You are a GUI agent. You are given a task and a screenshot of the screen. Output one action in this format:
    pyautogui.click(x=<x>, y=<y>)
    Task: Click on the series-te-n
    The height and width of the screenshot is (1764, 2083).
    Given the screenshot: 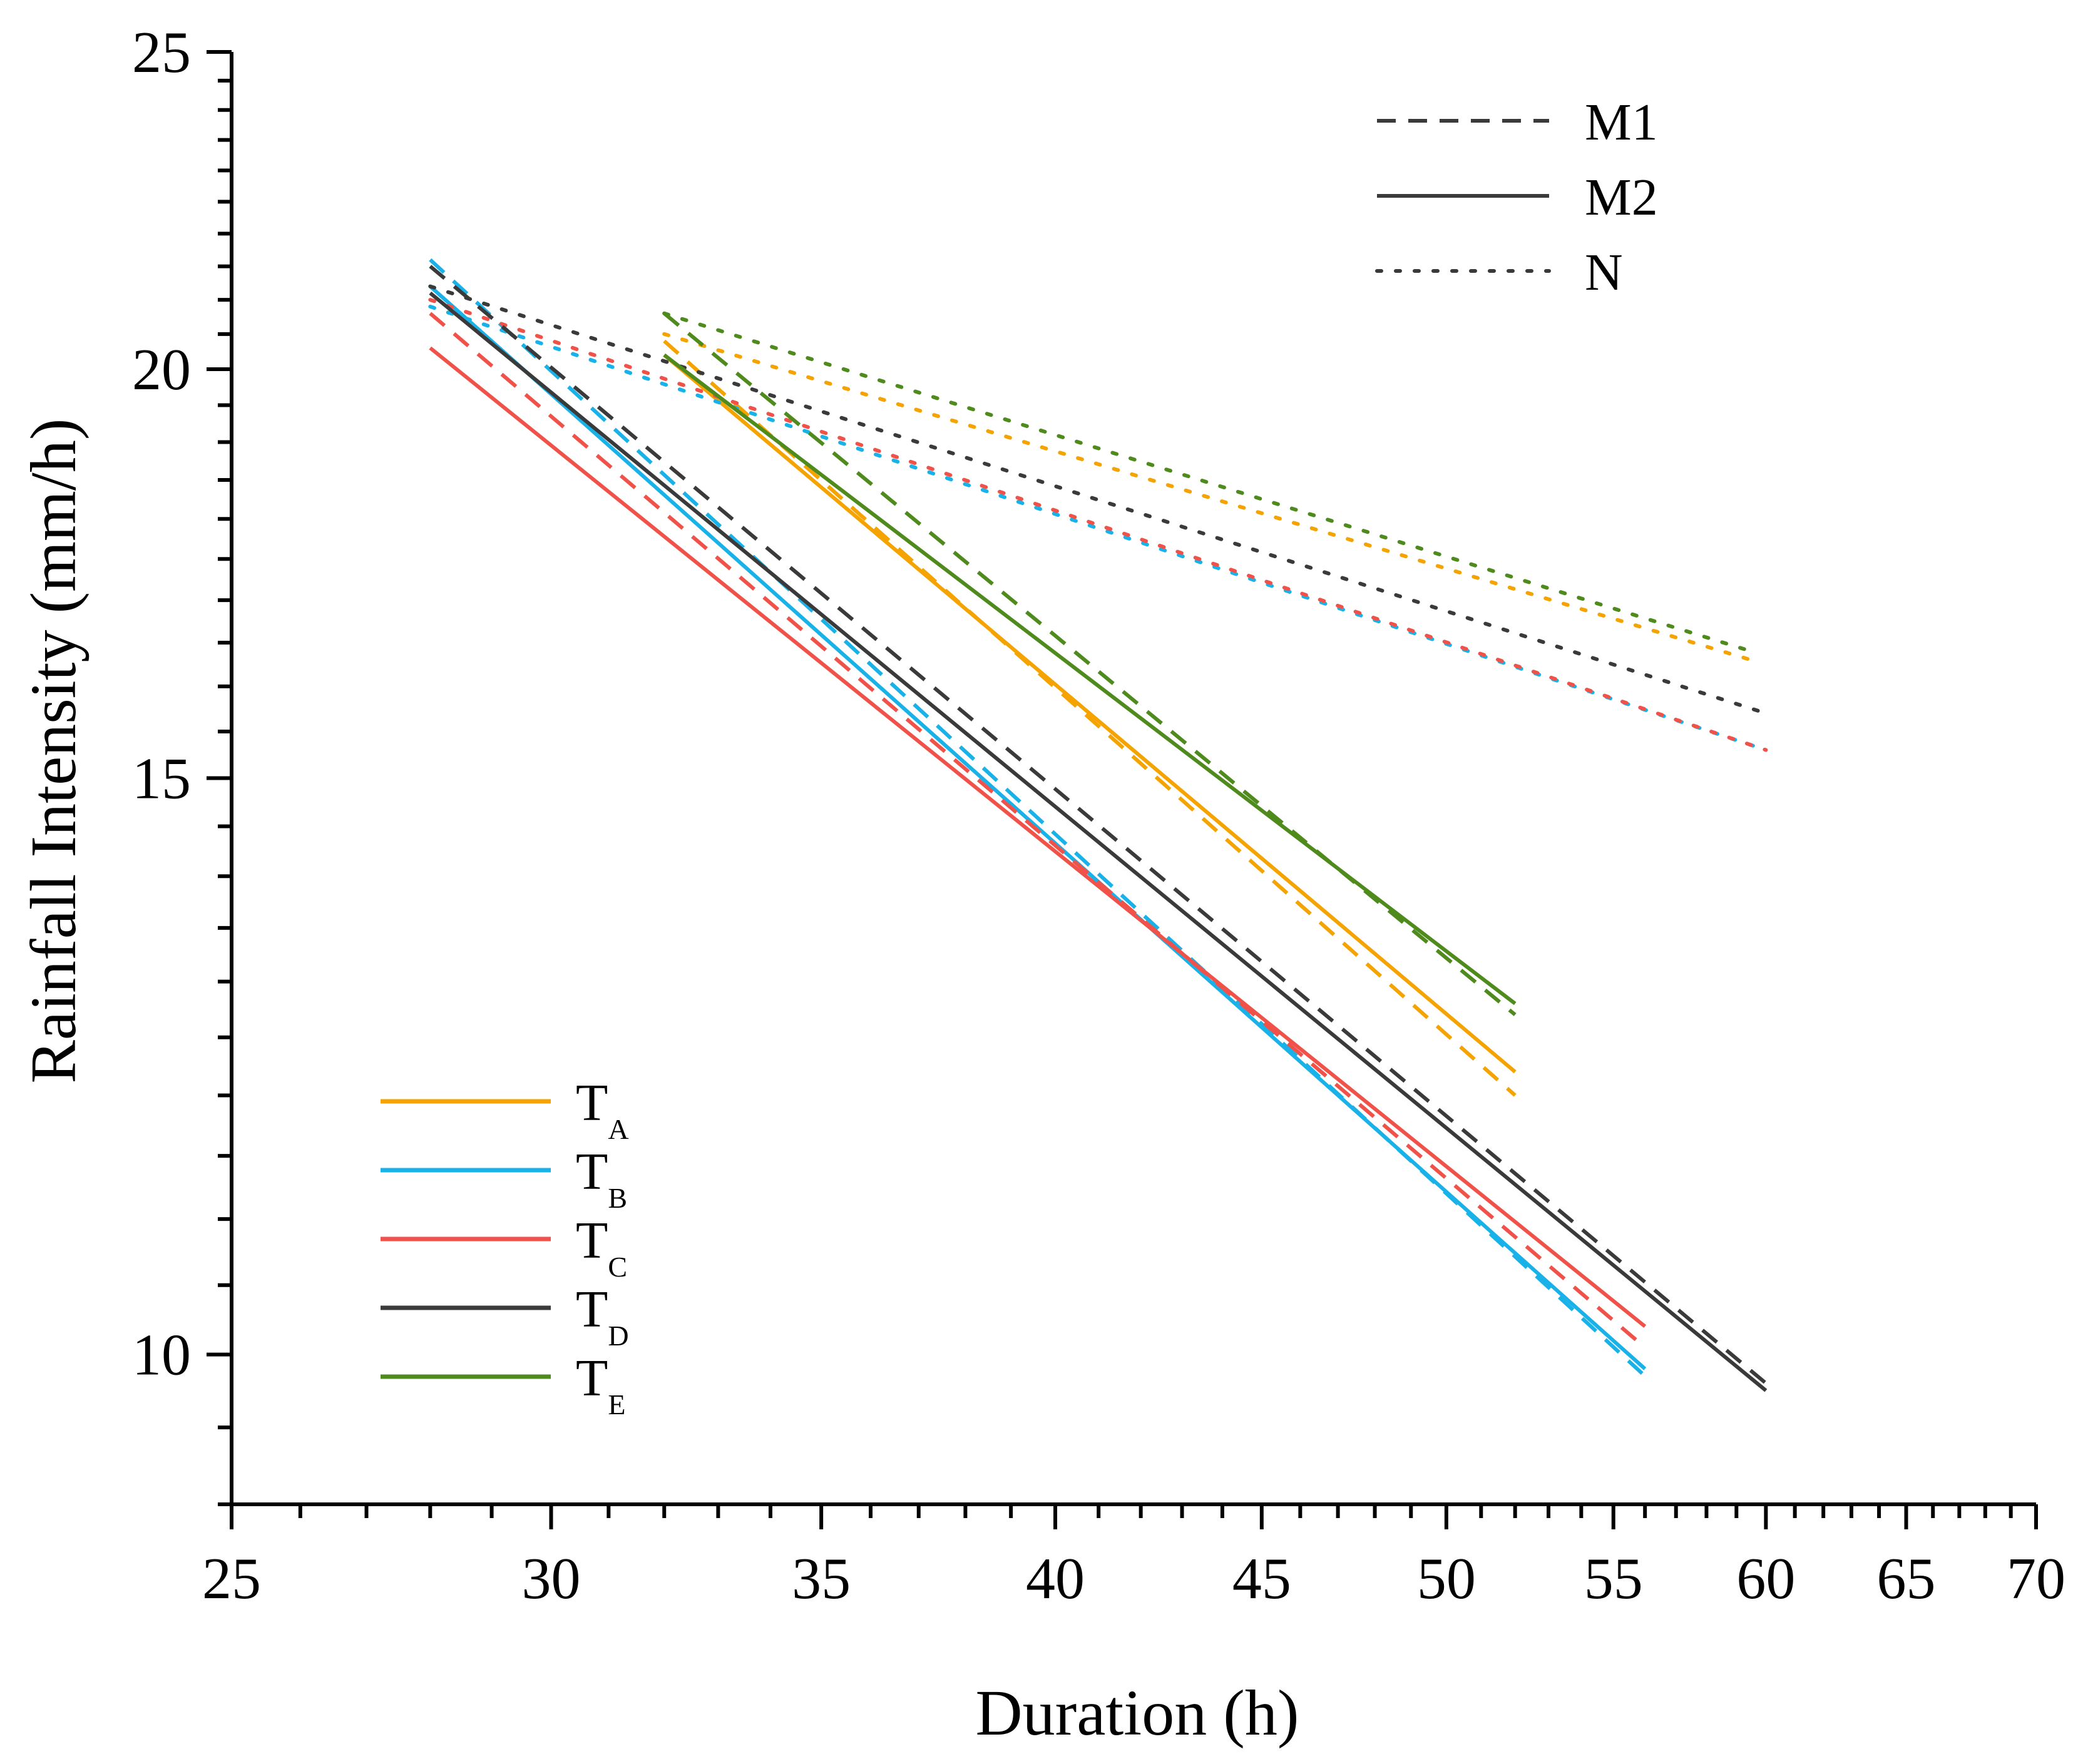 What is the action you would take?
    pyautogui.click(x=1207, y=482)
    